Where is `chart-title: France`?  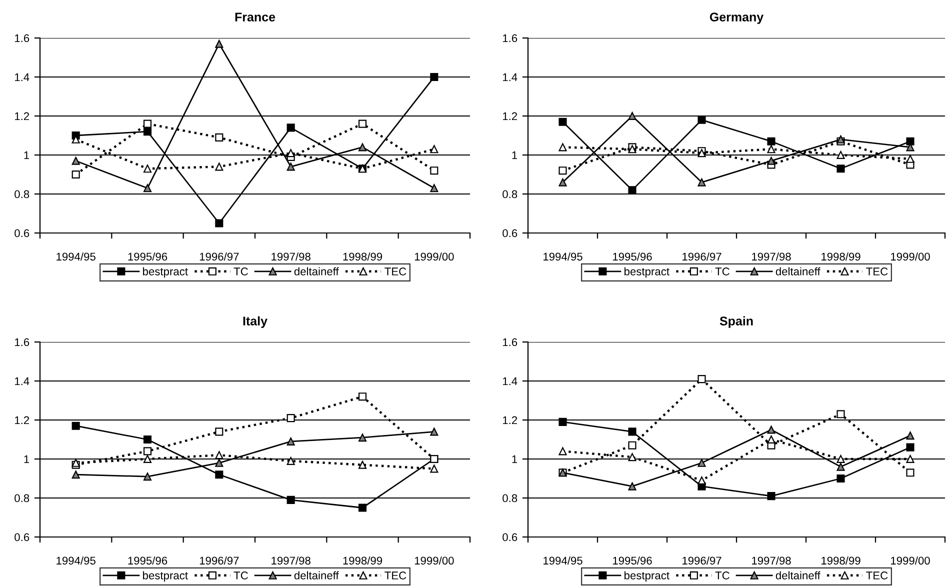
chart-title: France is located at coordinates (255, 17).